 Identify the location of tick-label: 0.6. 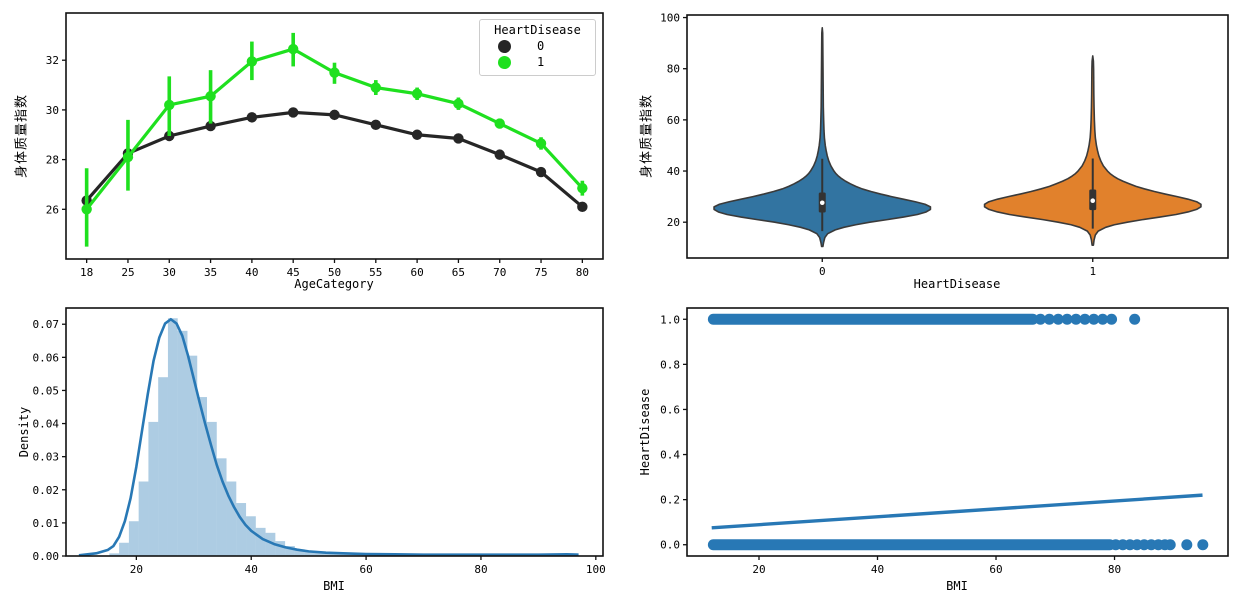
(670, 409).